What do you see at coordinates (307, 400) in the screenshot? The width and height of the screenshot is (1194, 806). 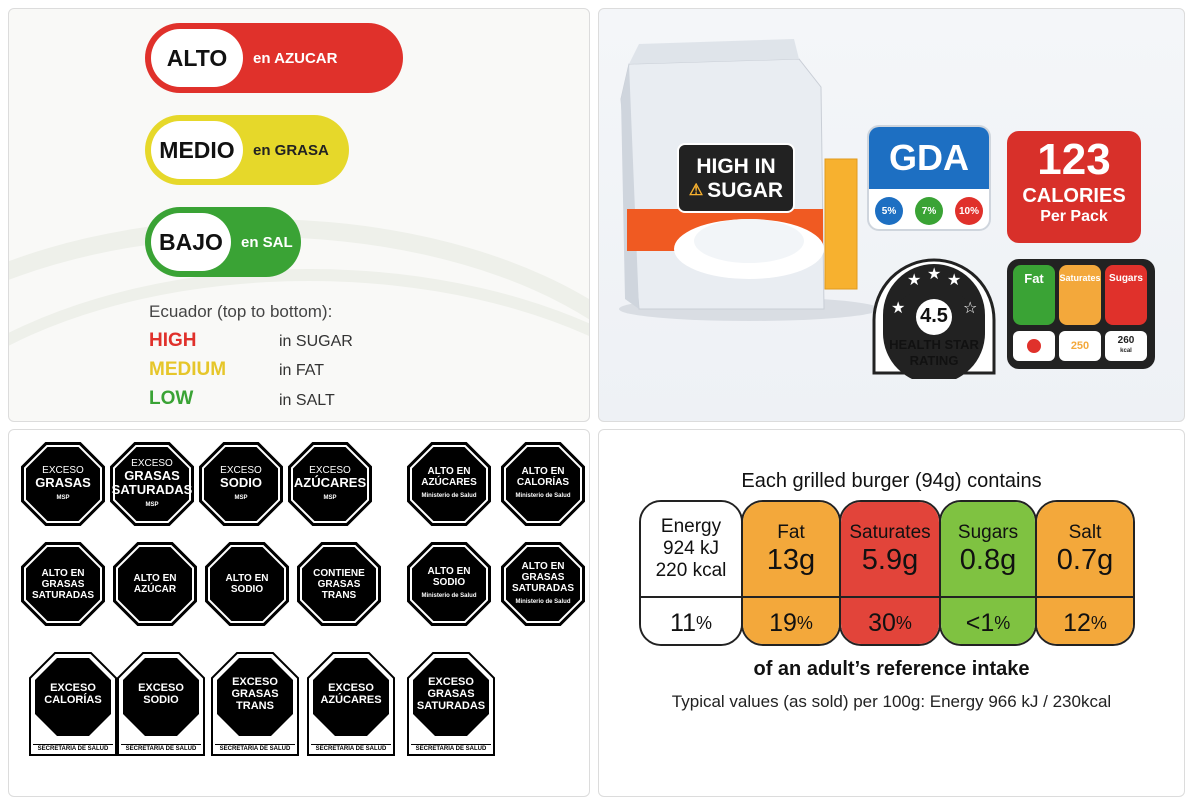 I see `legend-low-nutrient: in SALT` at bounding box center [307, 400].